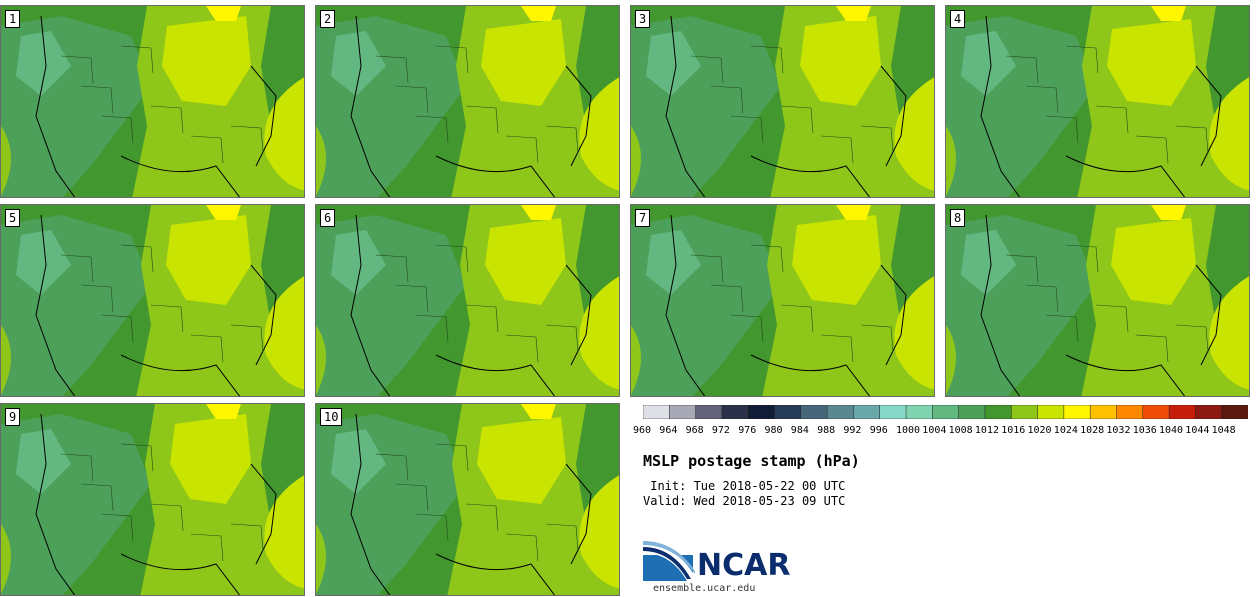 Image resolution: width=1260 pixels, height=597 pixels. I want to click on map-panel-7: 7, so click(782, 300).